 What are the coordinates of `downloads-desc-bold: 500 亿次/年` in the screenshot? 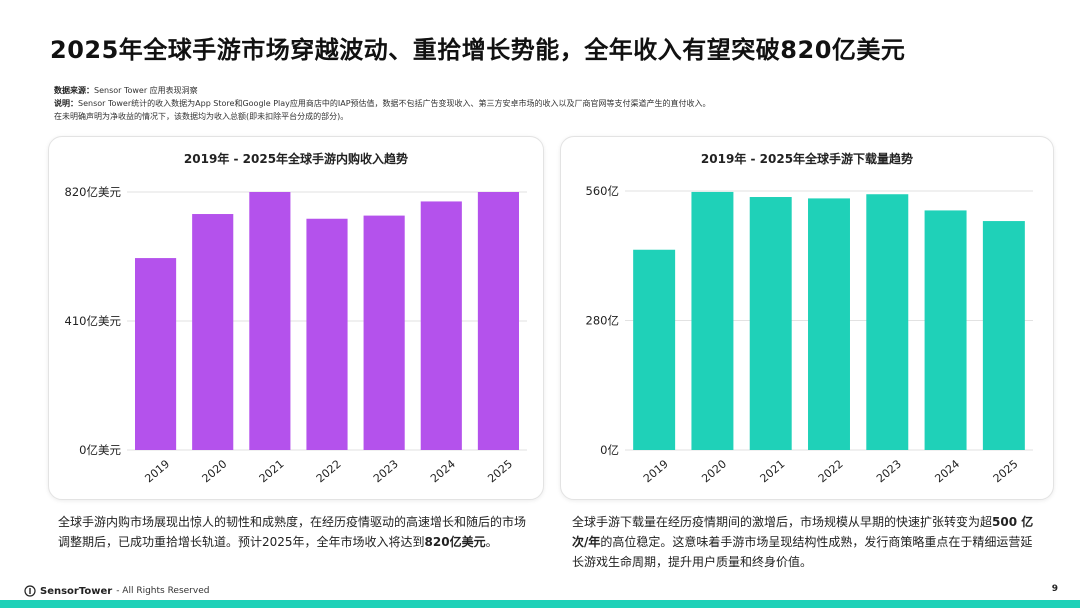 It's located at (803, 532).